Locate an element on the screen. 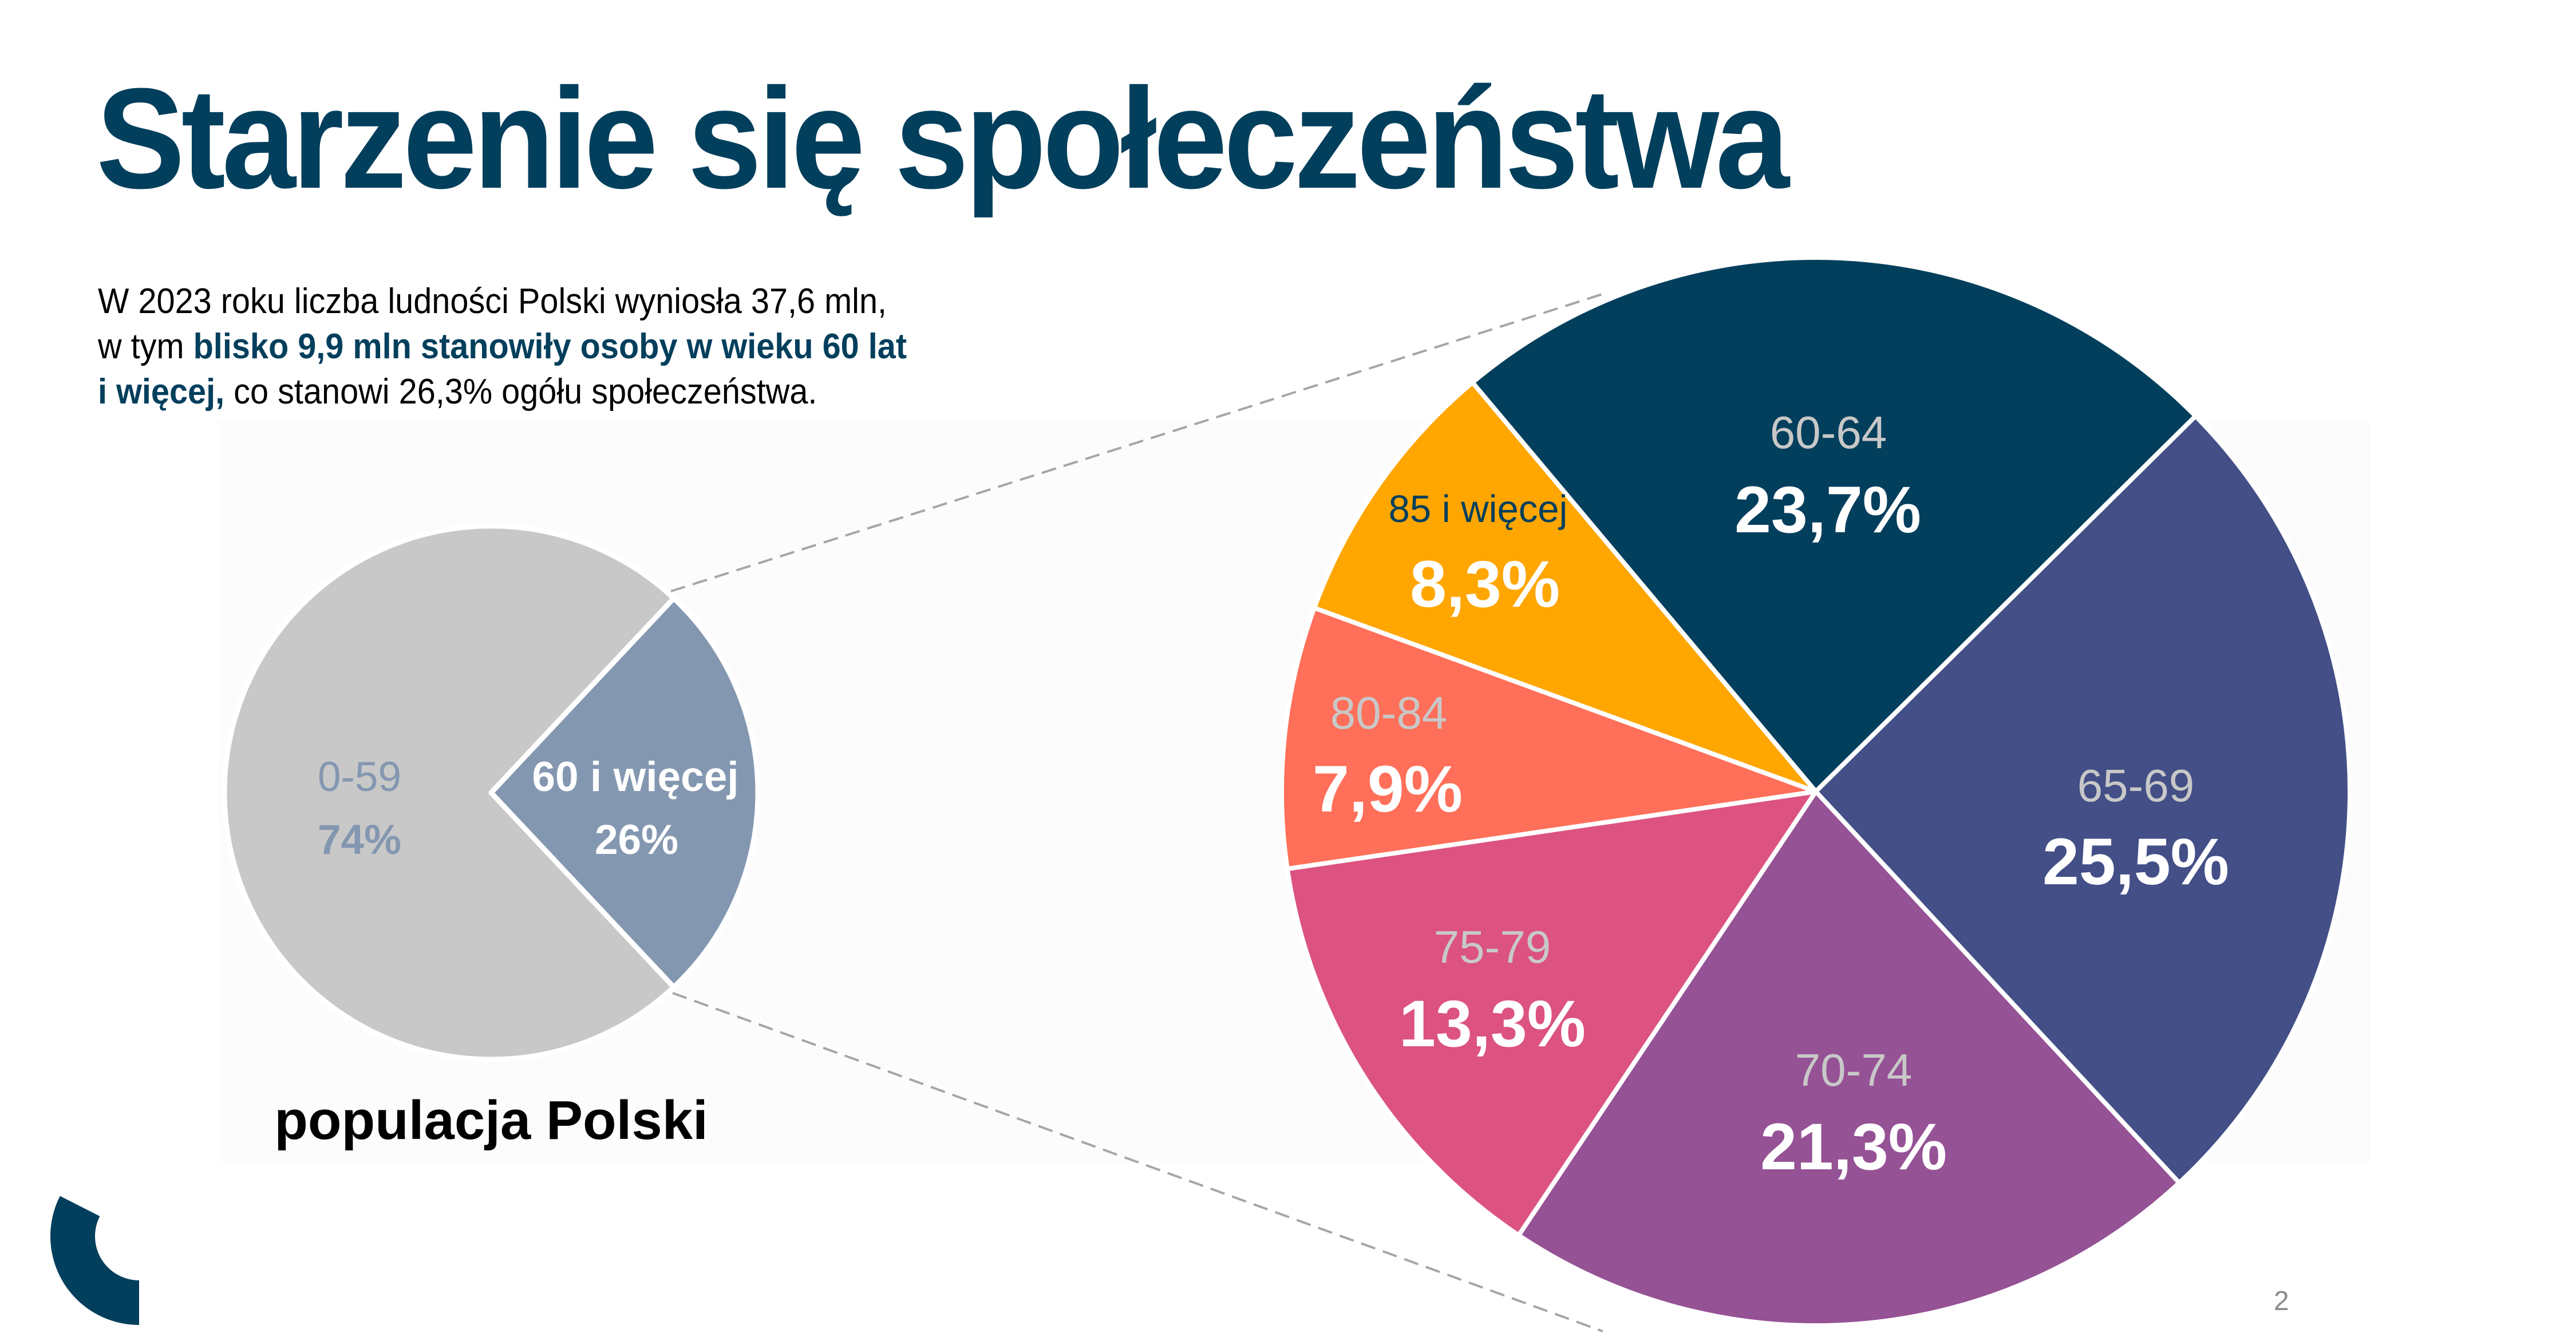 This screenshot has width=2576, height=1341. big-pie-value-85plus: 8,3% is located at coordinates (1485, 584).